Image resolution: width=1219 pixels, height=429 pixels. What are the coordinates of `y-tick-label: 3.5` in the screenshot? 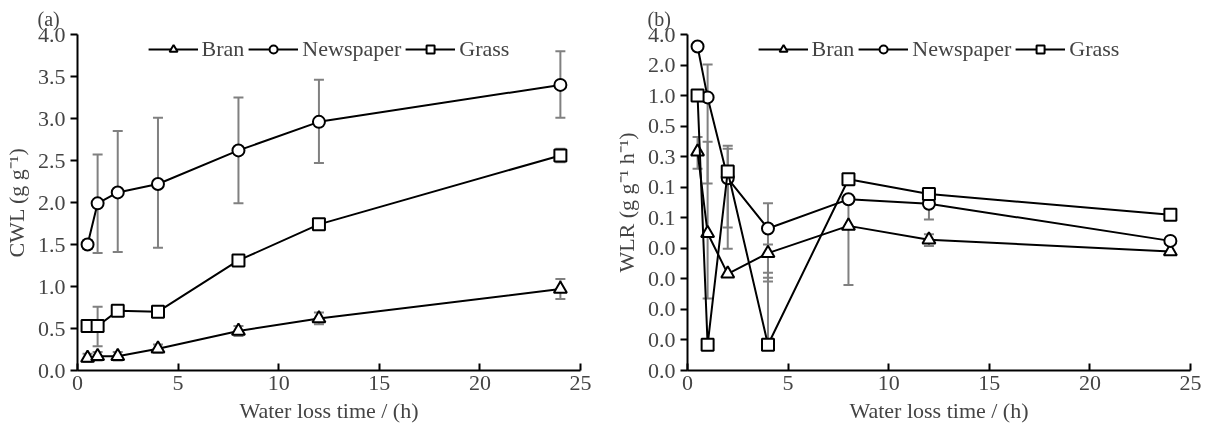 It's located at (52, 76).